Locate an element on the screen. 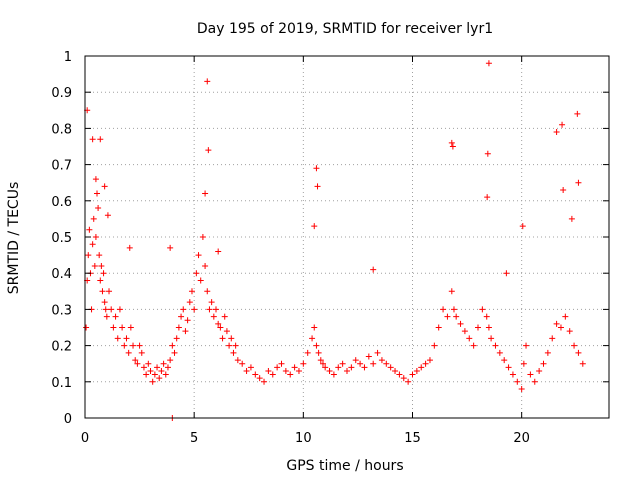  y-tick-label: 0.9 is located at coordinates (61, 93).